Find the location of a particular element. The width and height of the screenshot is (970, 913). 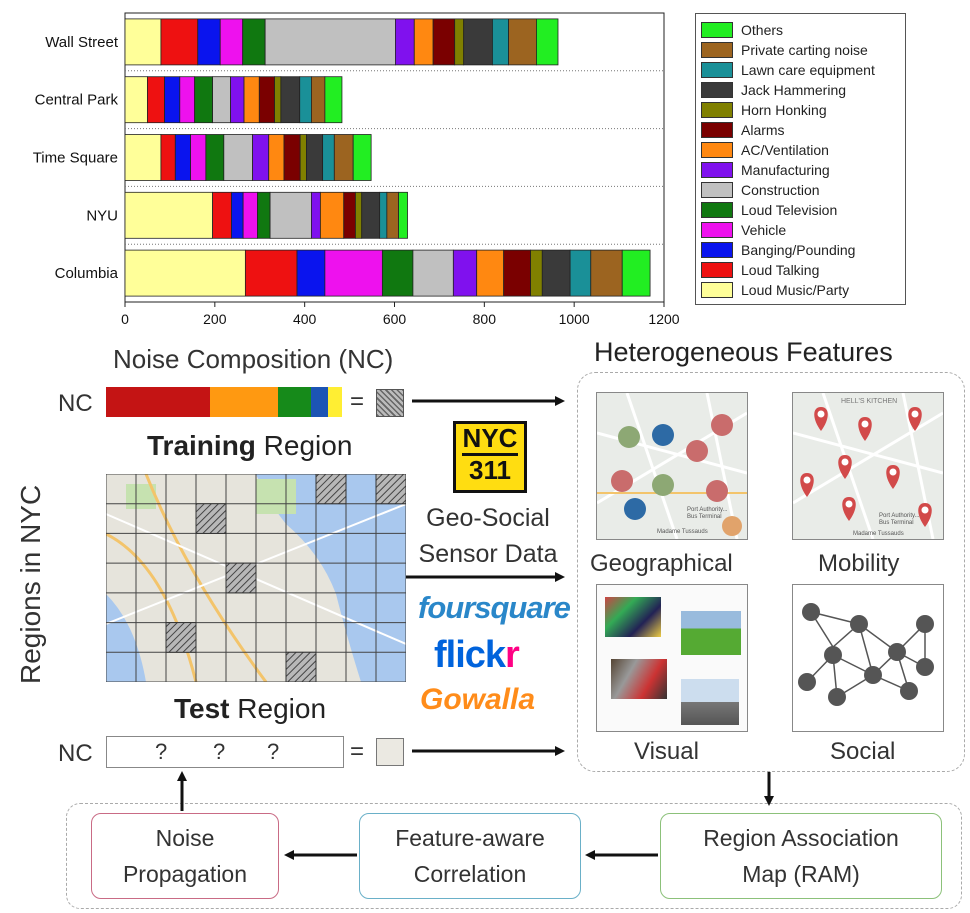

nyc-grid-map is located at coordinates (256, 578).